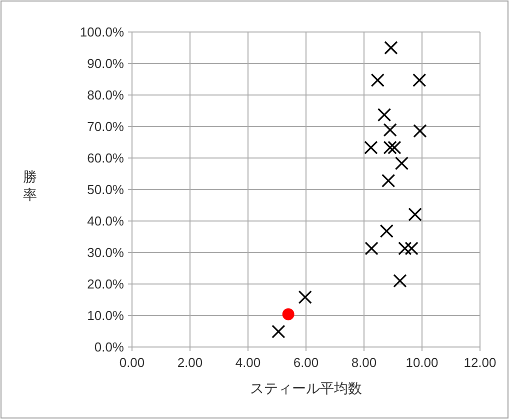  Describe the element at coordinates (306, 388) in the screenshot. I see `x-axis-title: スティール平均数` at that location.